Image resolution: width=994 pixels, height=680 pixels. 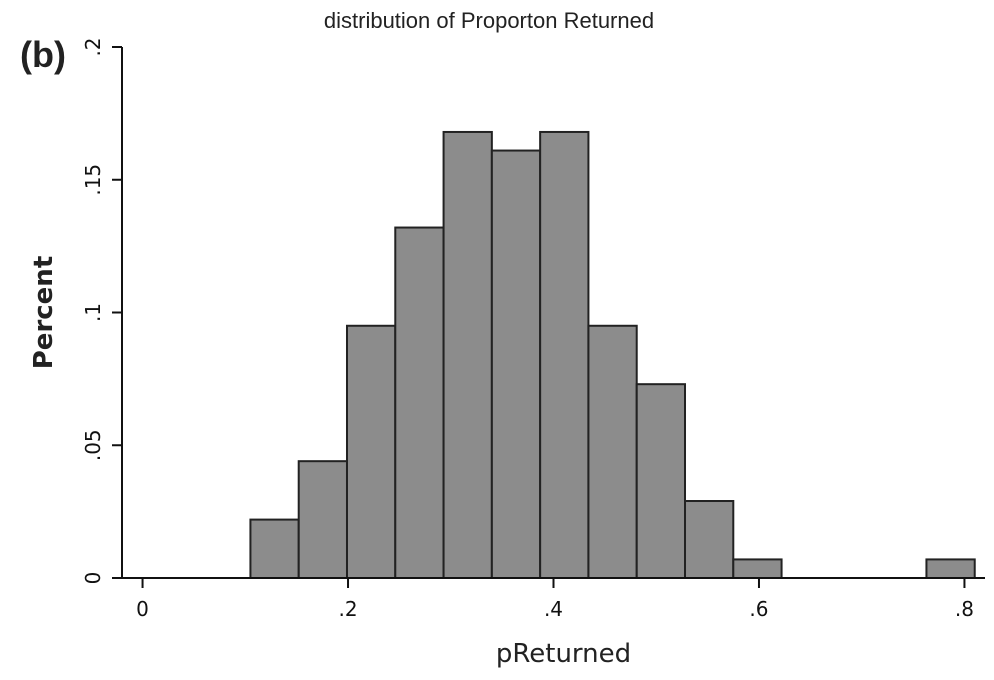 What do you see at coordinates (489, 20) in the screenshot?
I see `chart-title: distribution of Proporton Returned` at bounding box center [489, 20].